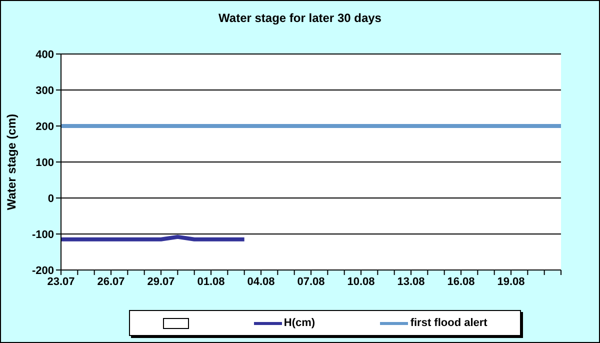 Image resolution: width=600 pixels, height=343 pixels. I want to click on legend-label: H(cm), so click(299, 323).